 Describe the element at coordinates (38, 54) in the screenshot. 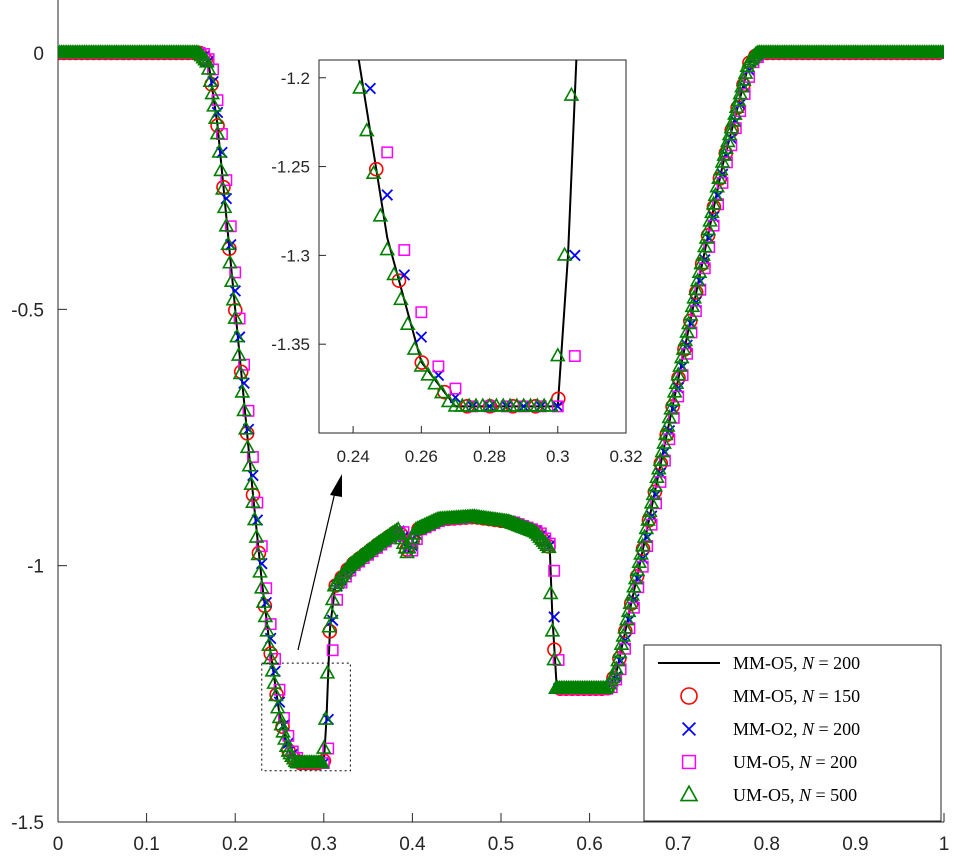

I see `y-tick-label: 0` at that location.